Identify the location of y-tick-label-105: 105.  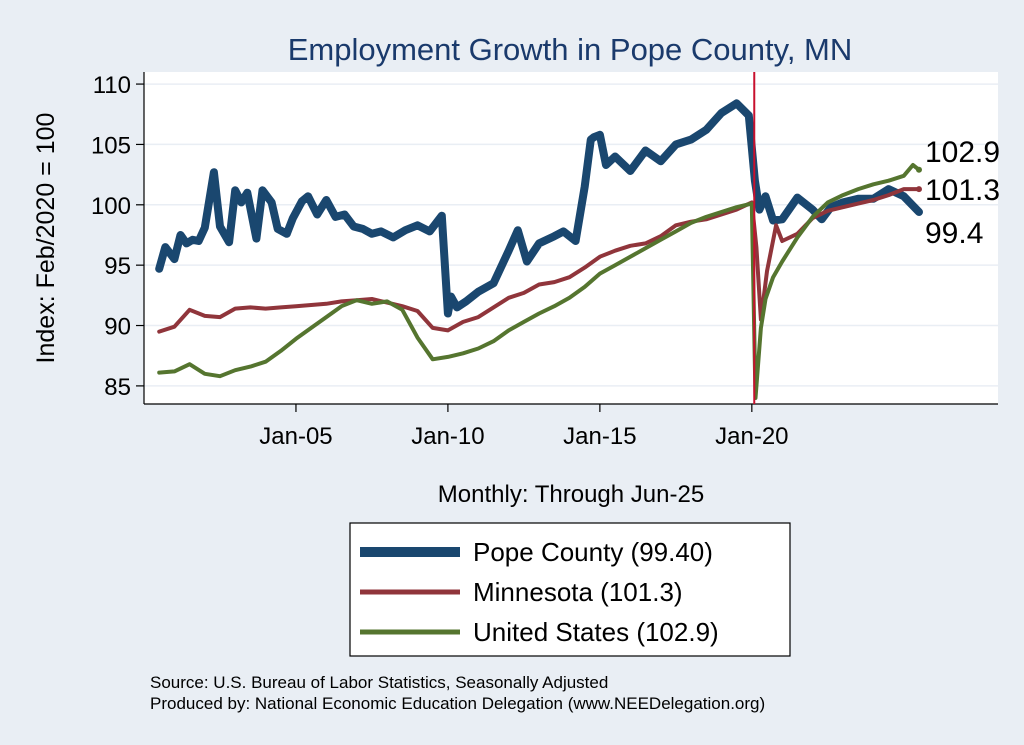
(111, 145).